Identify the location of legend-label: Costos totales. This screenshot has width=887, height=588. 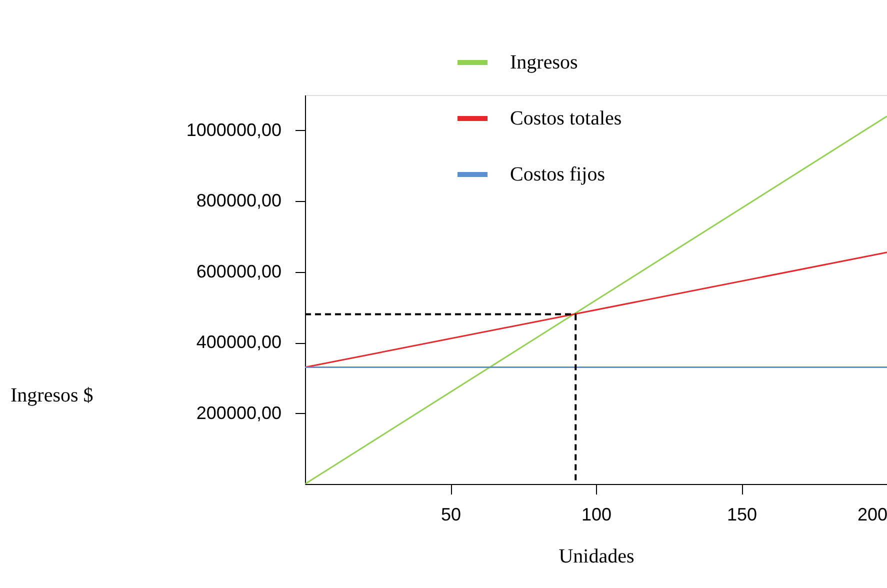
(566, 119).